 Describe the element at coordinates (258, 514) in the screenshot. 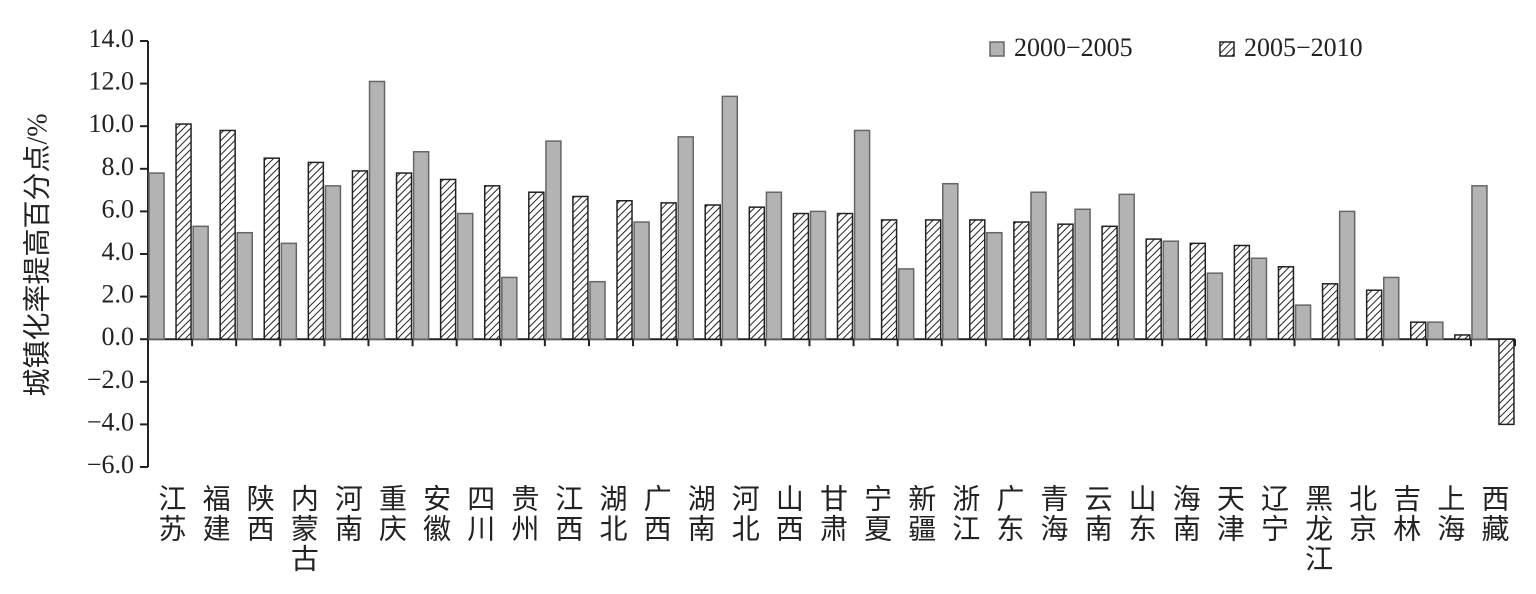

I see `x-tick-label: 陕西` at that location.